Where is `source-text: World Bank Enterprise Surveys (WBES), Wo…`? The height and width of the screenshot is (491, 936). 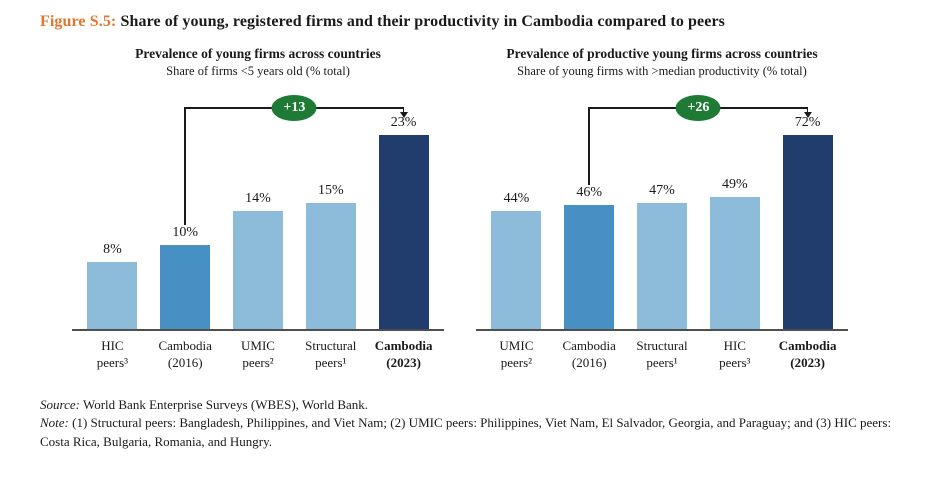
source-text: World Bank Enterprise Surveys (WBES), Wo… is located at coordinates (224, 404).